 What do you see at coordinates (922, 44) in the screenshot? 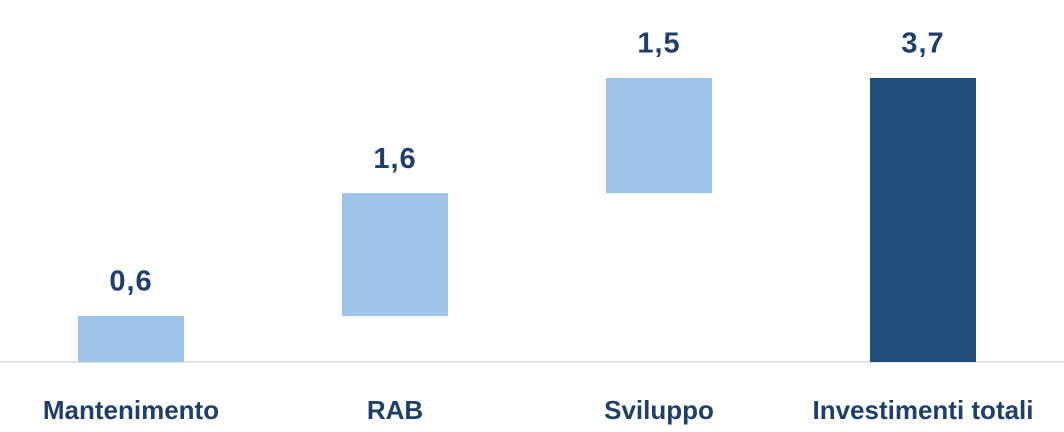
I see `value-label: 3,7` at bounding box center [922, 44].